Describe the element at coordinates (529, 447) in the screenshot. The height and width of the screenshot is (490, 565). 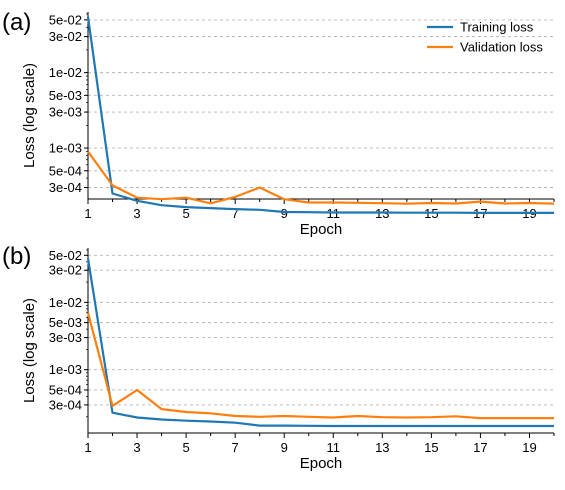
I see `x-tick-label: 19` at that location.